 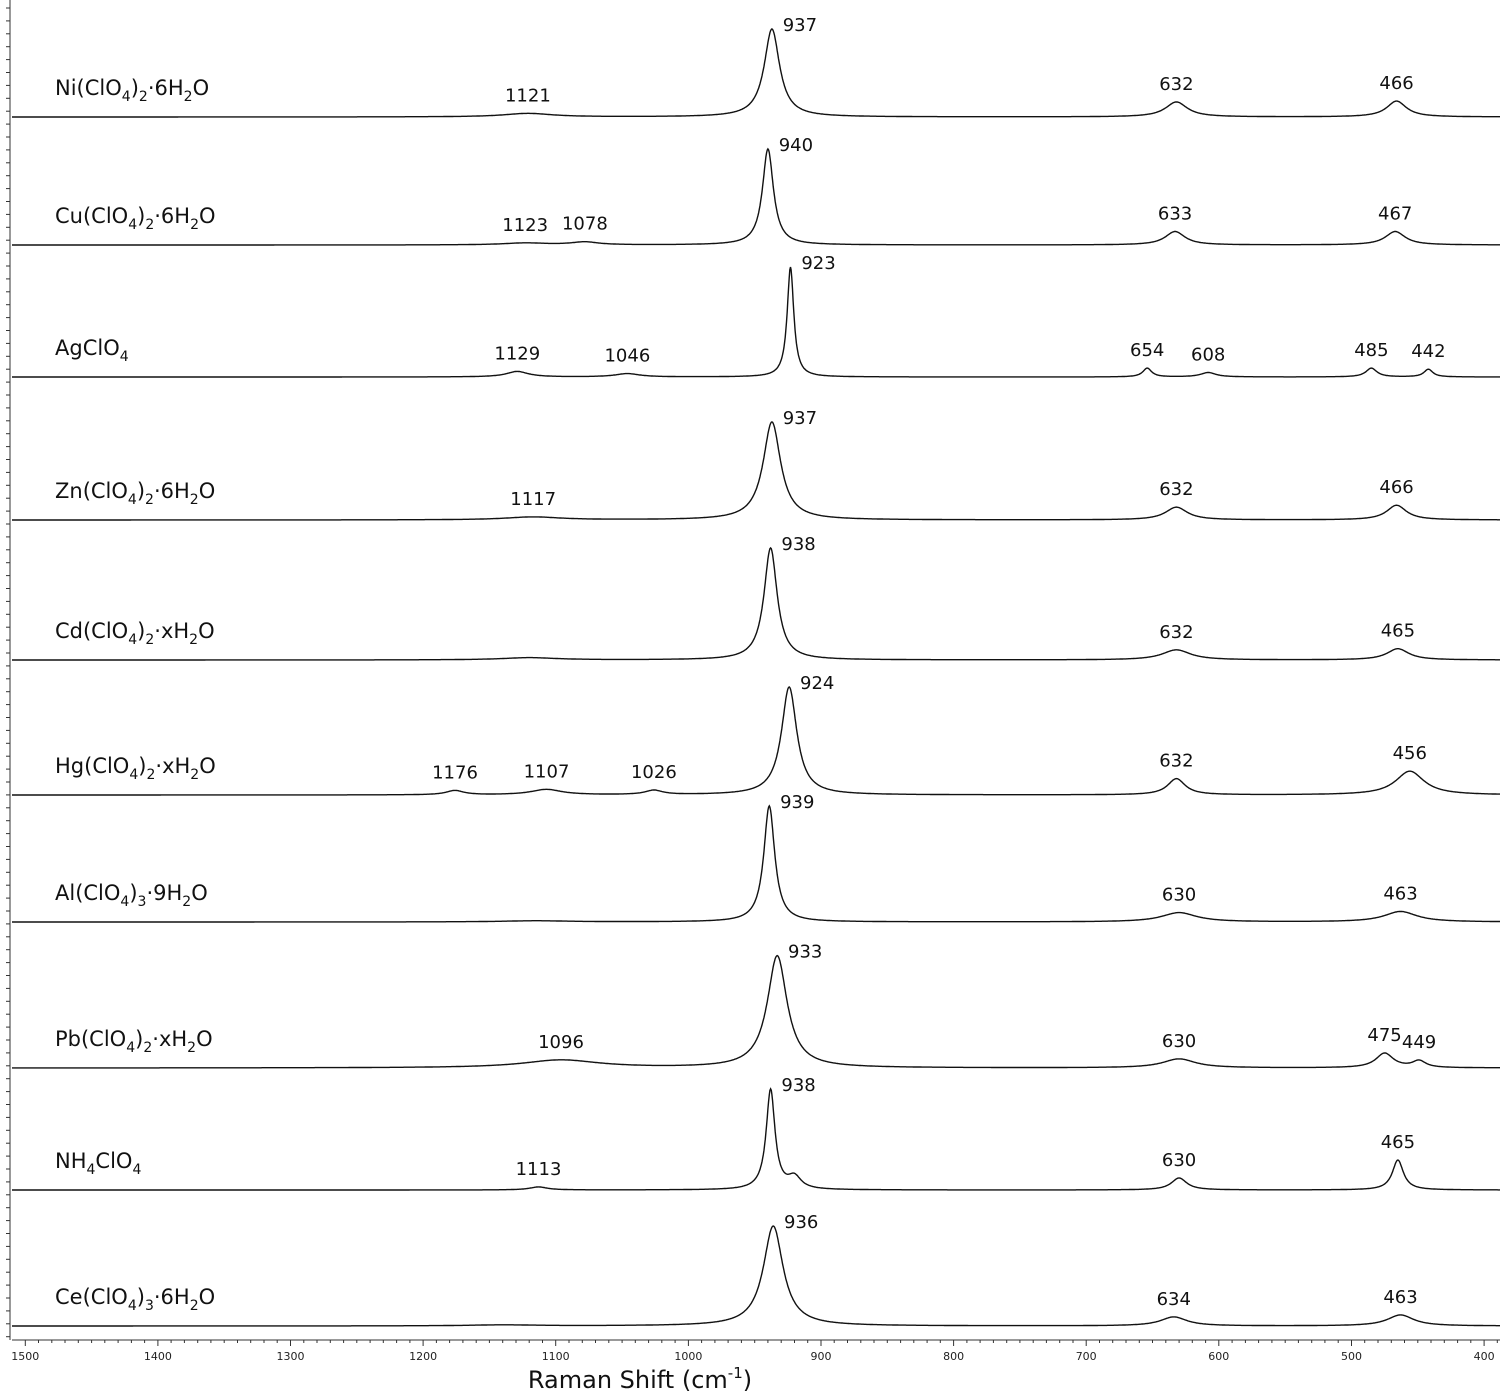 What do you see at coordinates (585, 224) in the screenshot?
I see `peak-label: 1078` at bounding box center [585, 224].